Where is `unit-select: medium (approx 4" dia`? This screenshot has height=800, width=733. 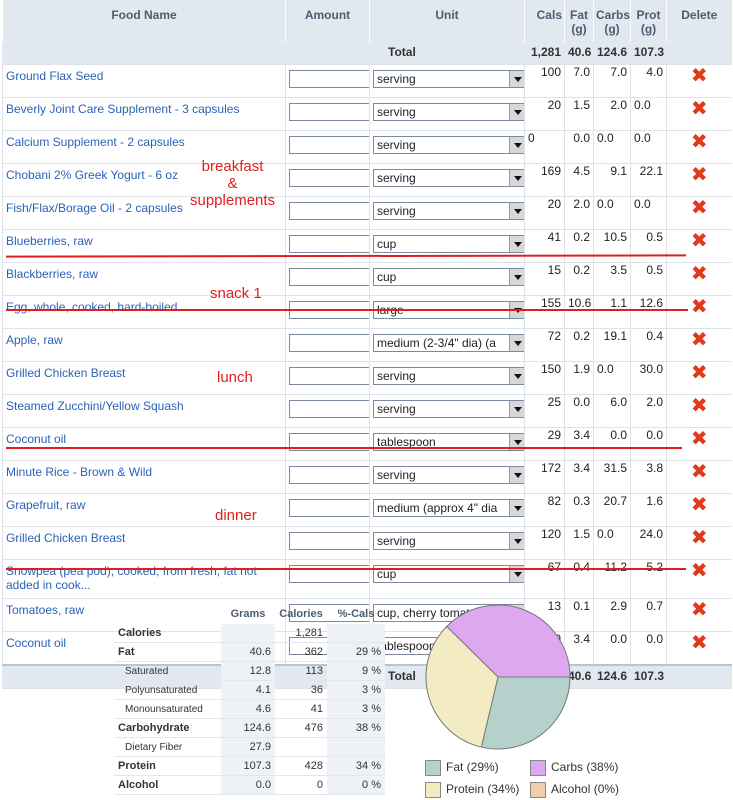
unit-select: medium (approx 4" dia is located at coordinates (449, 508).